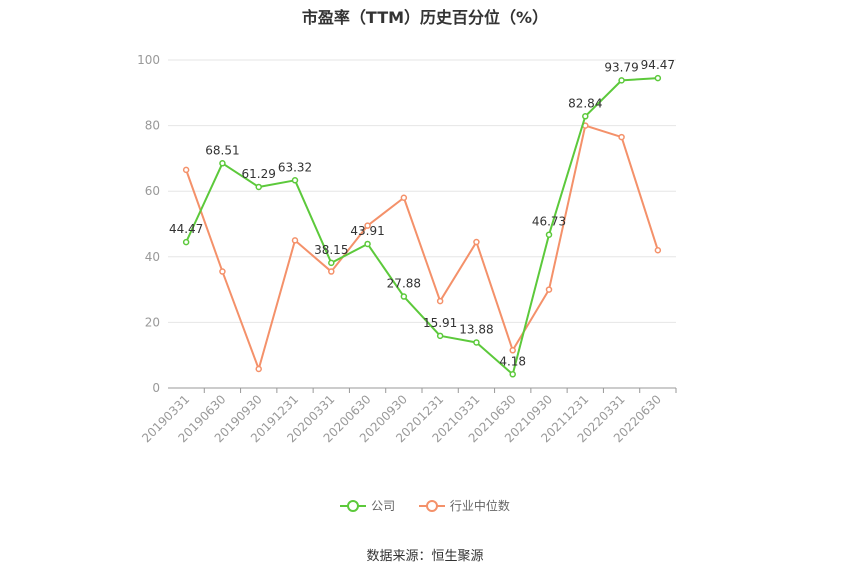 The height and width of the screenshot is (575, 850). What do you see at coordinates (222, 150) in the screenshot?
I see `data-label: 68.51` at bounding box center [222, 150].